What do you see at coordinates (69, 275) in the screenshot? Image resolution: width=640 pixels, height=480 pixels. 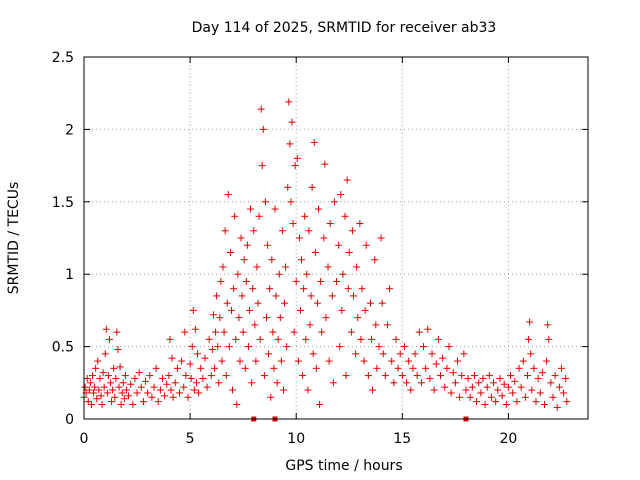 I see `y-tick-label: 1` at bounding box center [69, 275].